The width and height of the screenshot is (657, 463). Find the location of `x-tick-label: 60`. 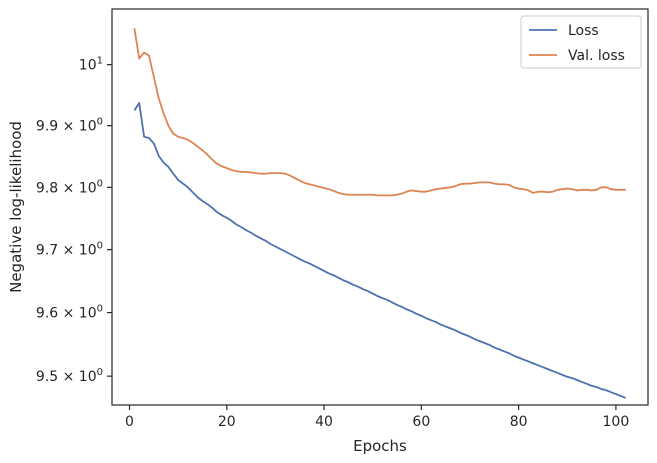

x-tick-label: 60 is located at coordinates (421, 422).